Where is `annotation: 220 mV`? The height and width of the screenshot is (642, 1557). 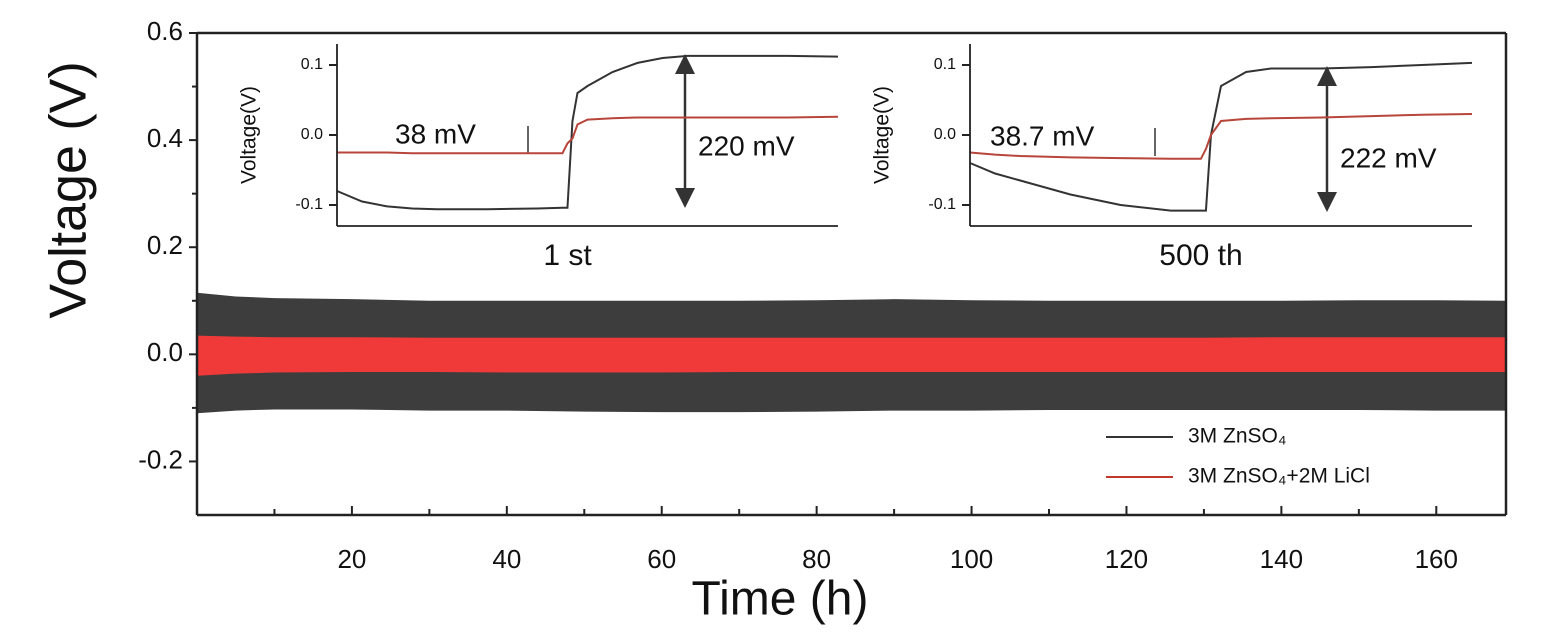
annotation: 220 mV is located at coordinates (746, 145).